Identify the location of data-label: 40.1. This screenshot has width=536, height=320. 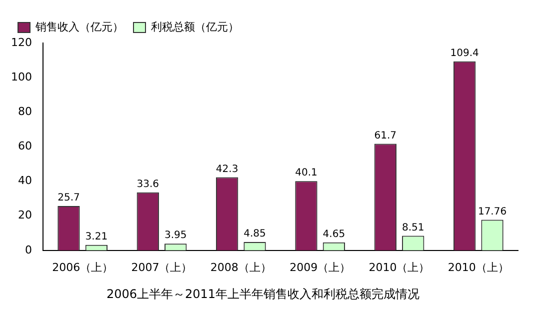
(306, 173).